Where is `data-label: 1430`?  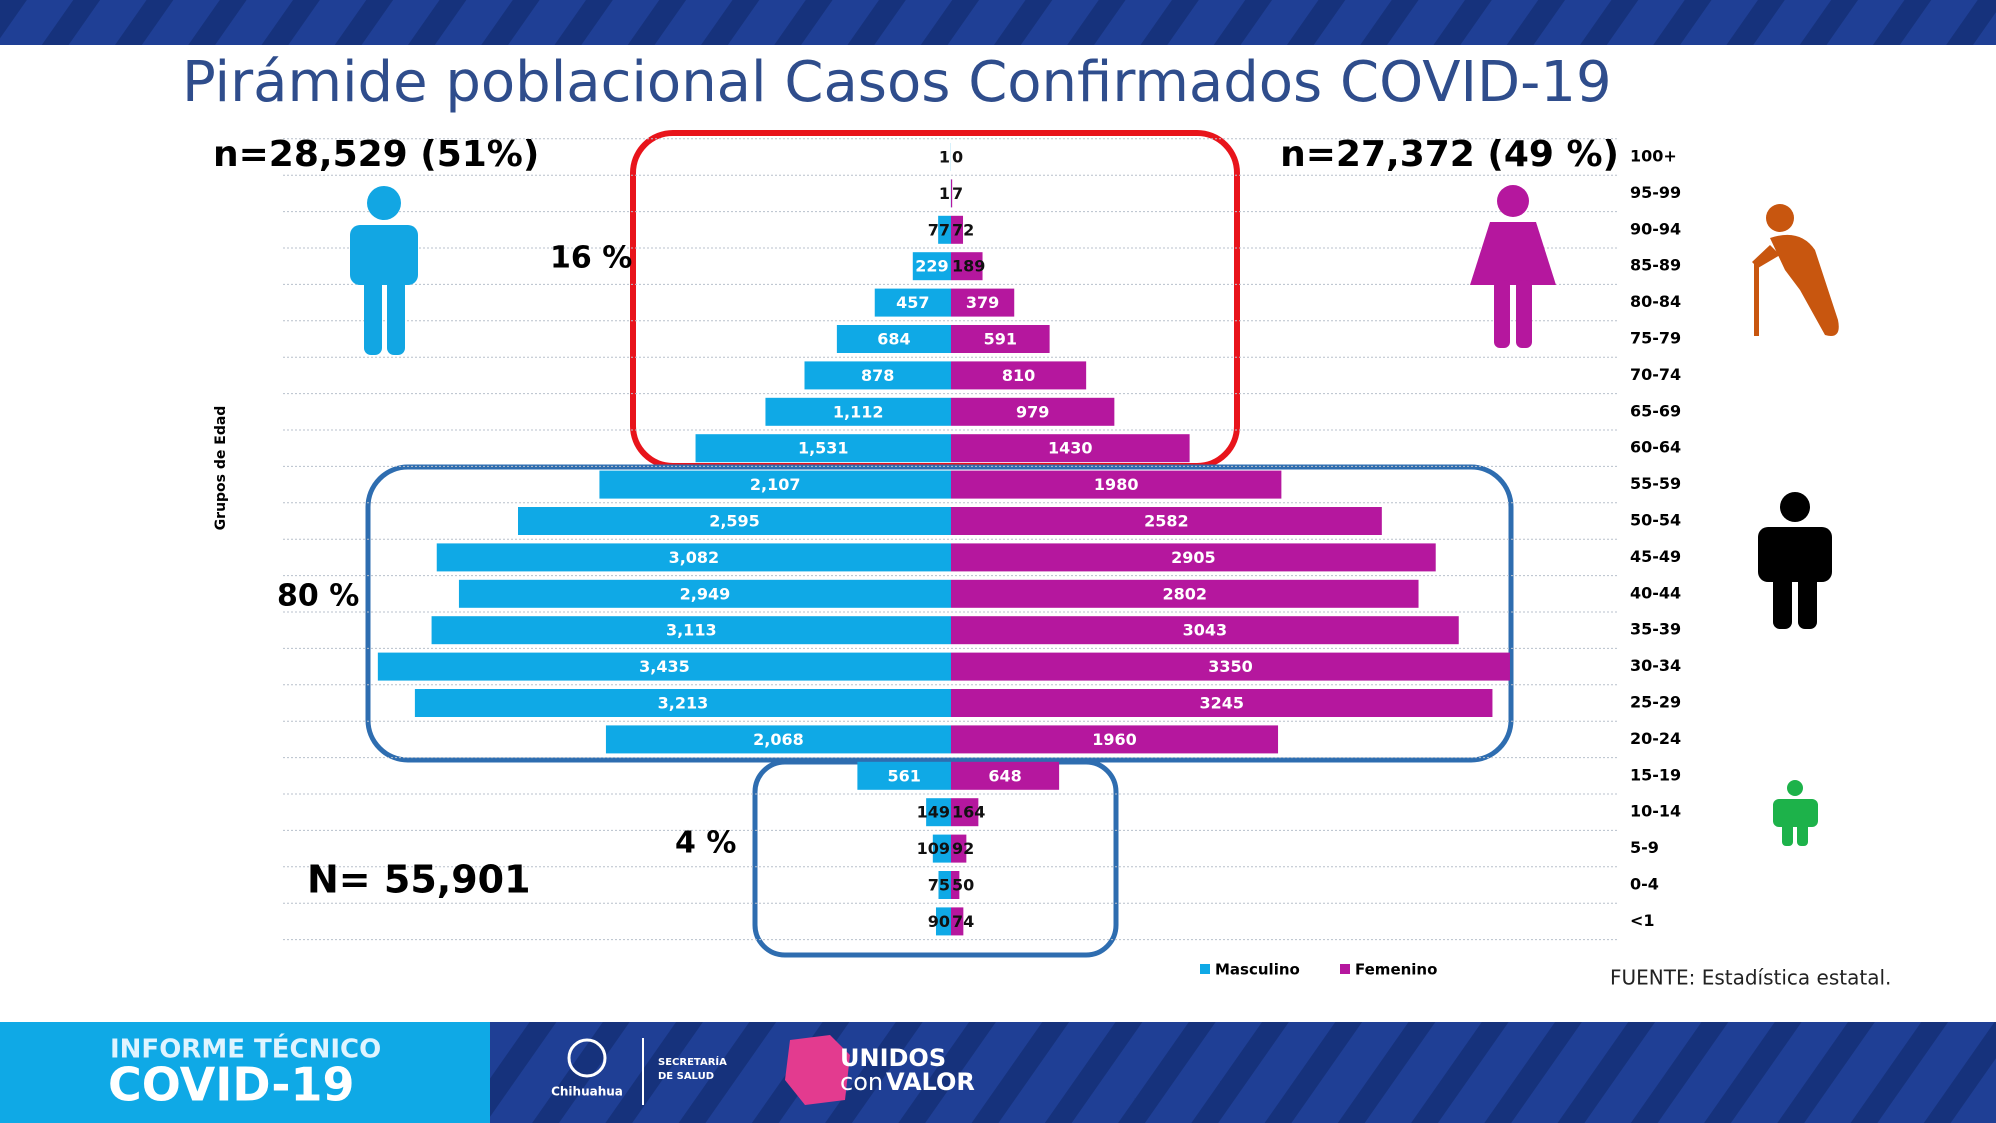
data-label: 1430 is located at coordinates (1070, 448).